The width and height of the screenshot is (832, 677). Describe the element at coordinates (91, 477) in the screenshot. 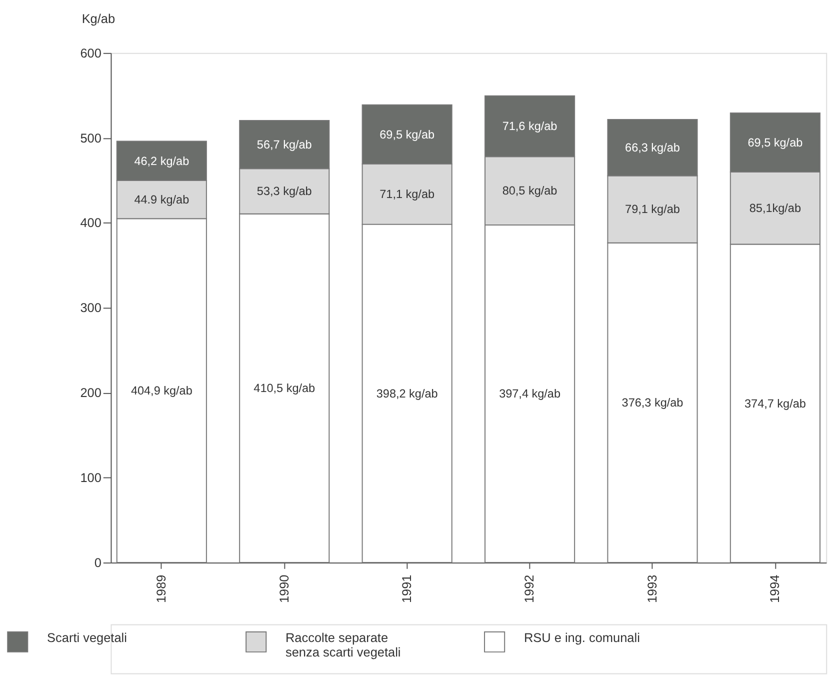

I see `y-tick-label: 100` at that location.